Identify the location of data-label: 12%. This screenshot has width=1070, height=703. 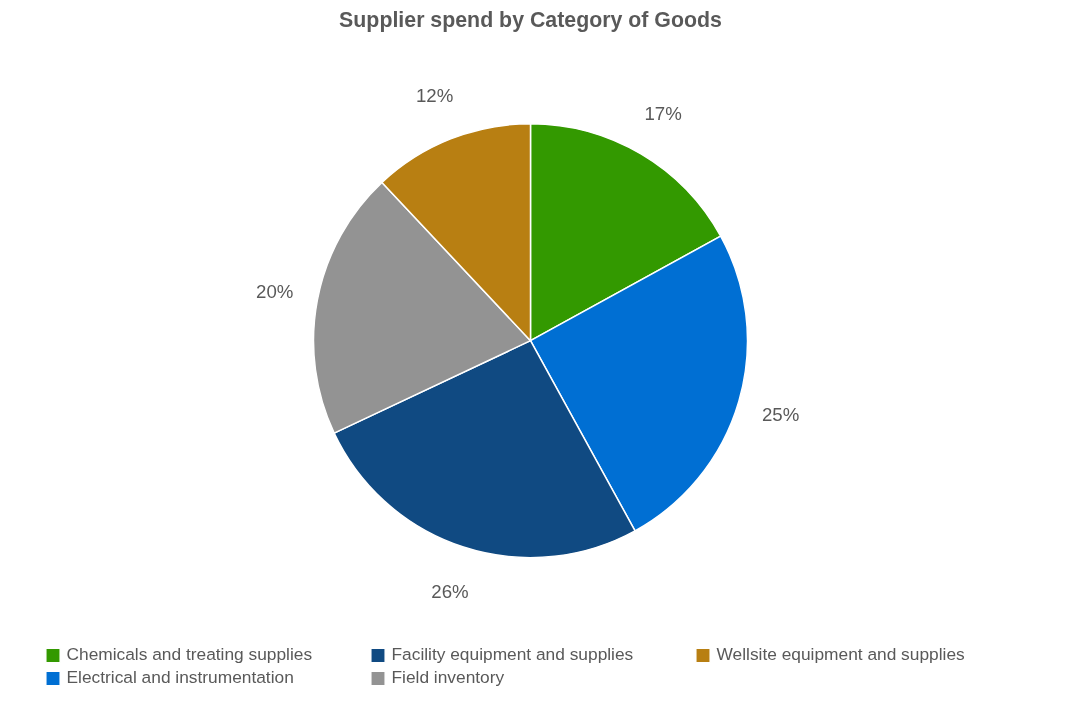
(434, 95).